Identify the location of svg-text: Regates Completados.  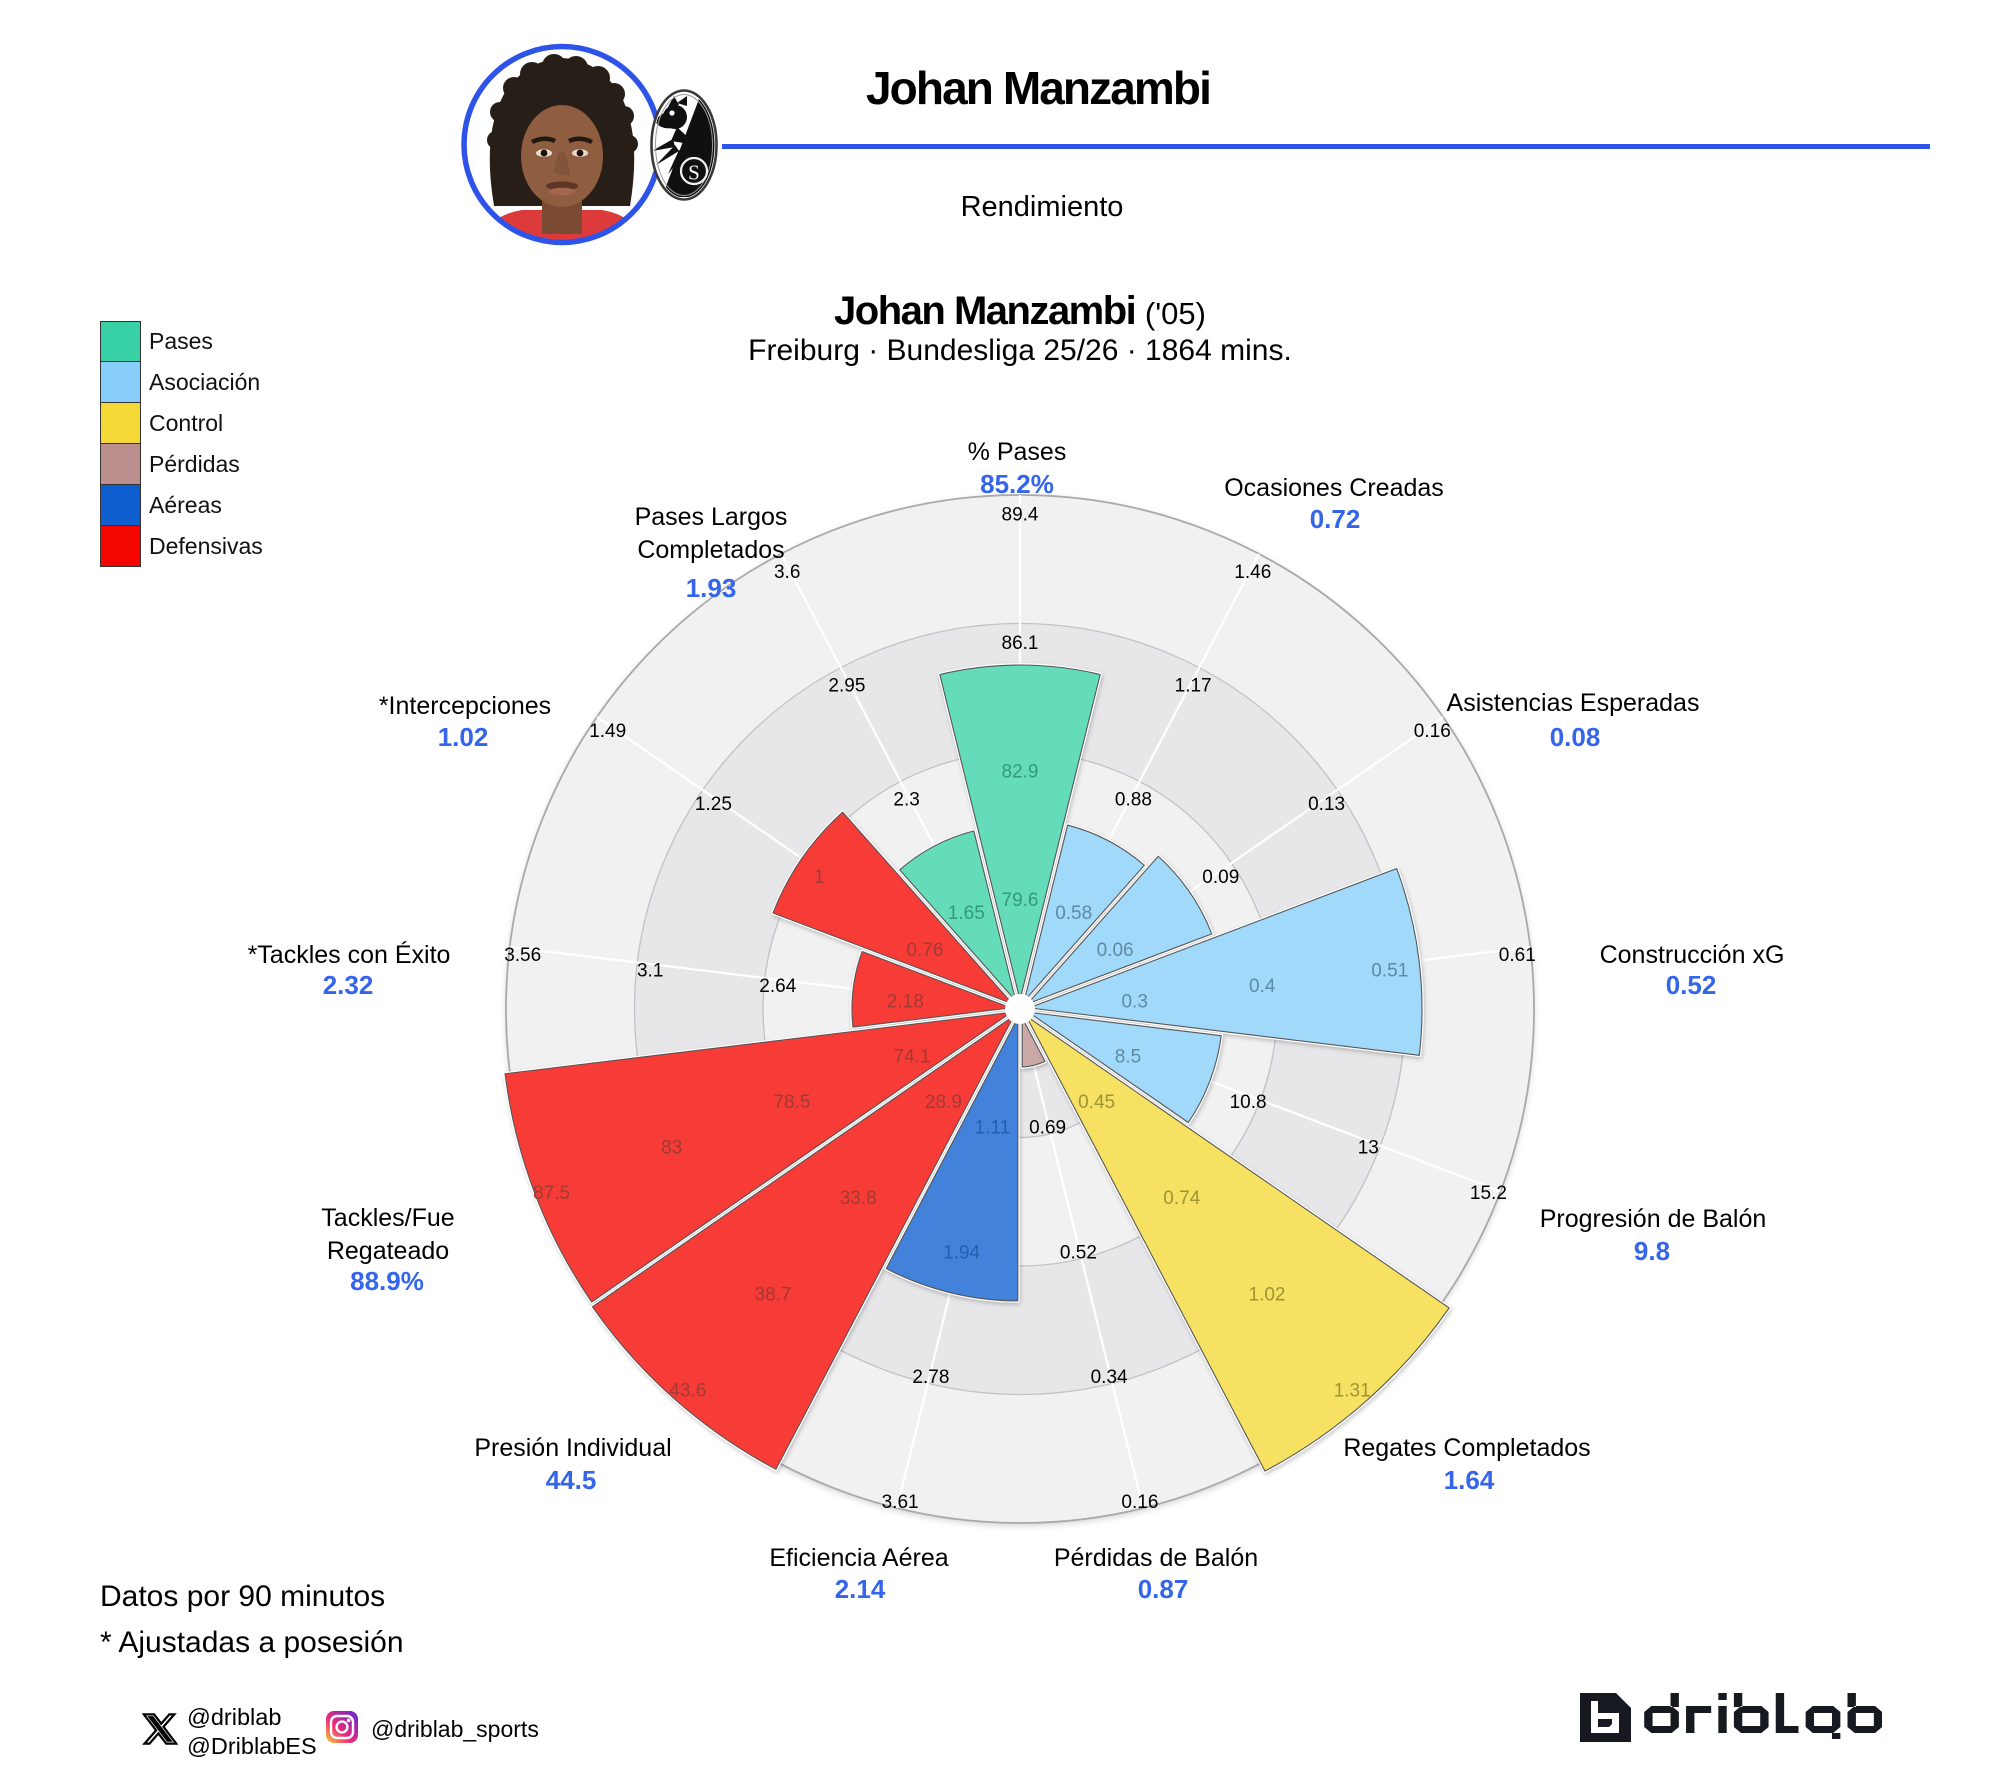
(1466, 1448).